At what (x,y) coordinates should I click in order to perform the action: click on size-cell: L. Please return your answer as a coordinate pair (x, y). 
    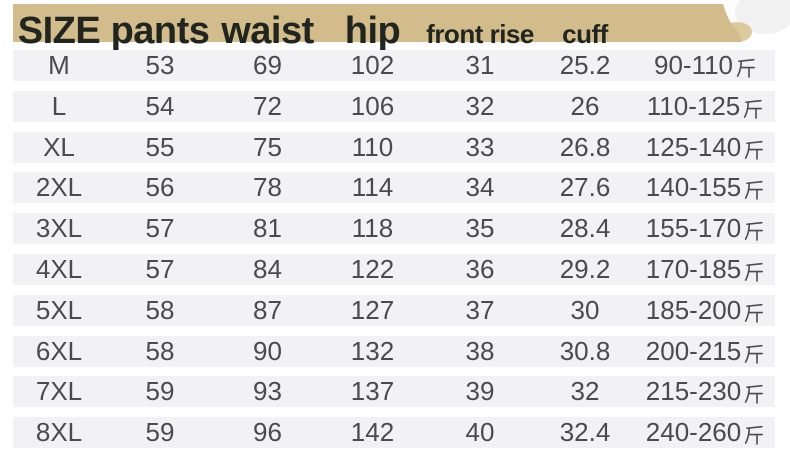
    Looking at the image, I should click on (59, 105).